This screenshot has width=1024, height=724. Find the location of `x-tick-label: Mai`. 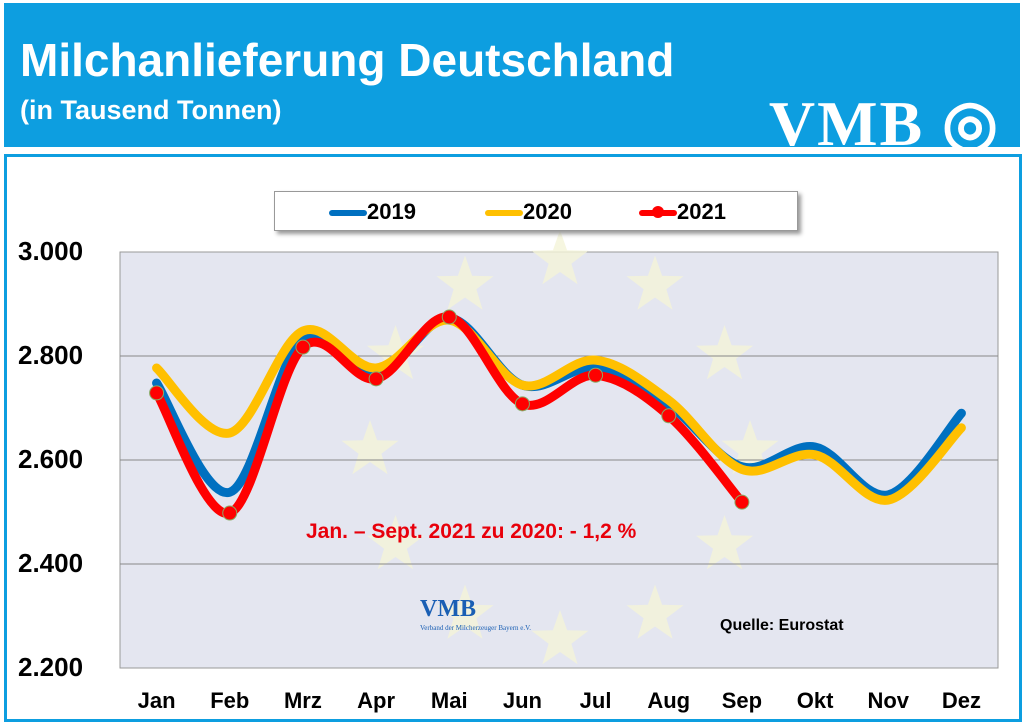

x-tick-label: Mai is located at coordinates (449, 700).